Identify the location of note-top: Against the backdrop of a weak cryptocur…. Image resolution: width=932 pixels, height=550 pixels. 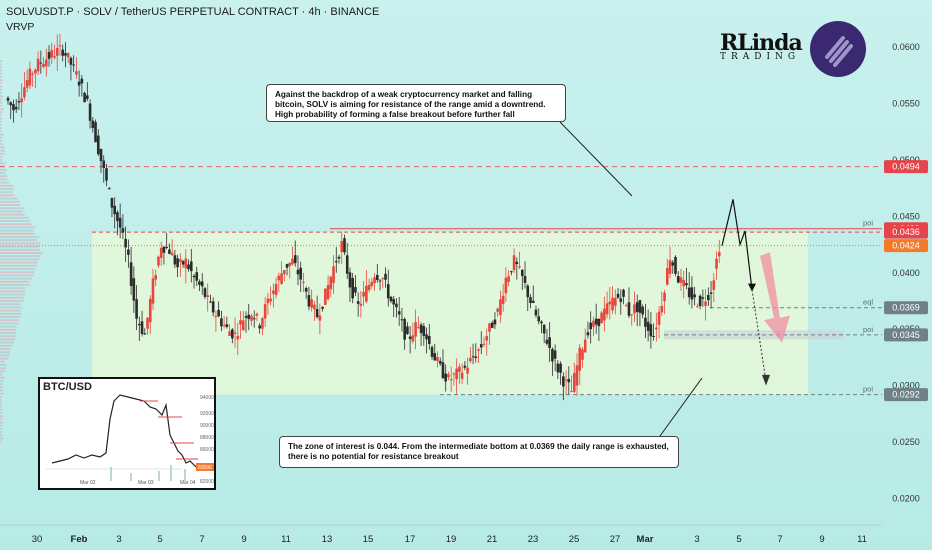
(416, 103).